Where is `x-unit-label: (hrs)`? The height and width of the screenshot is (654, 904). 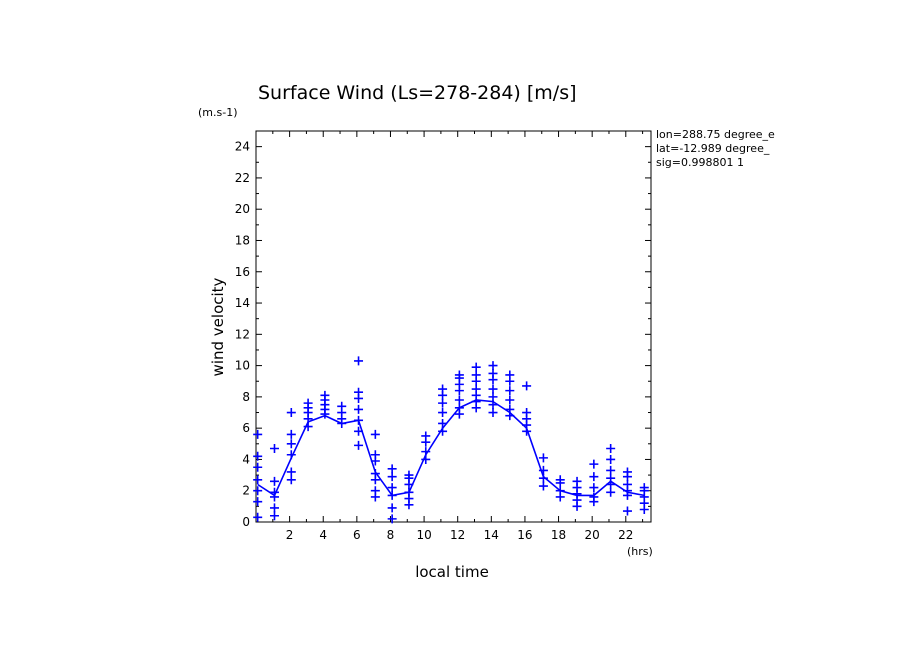
x-unit-label: (hrs) is located at coordinates (640, 551).